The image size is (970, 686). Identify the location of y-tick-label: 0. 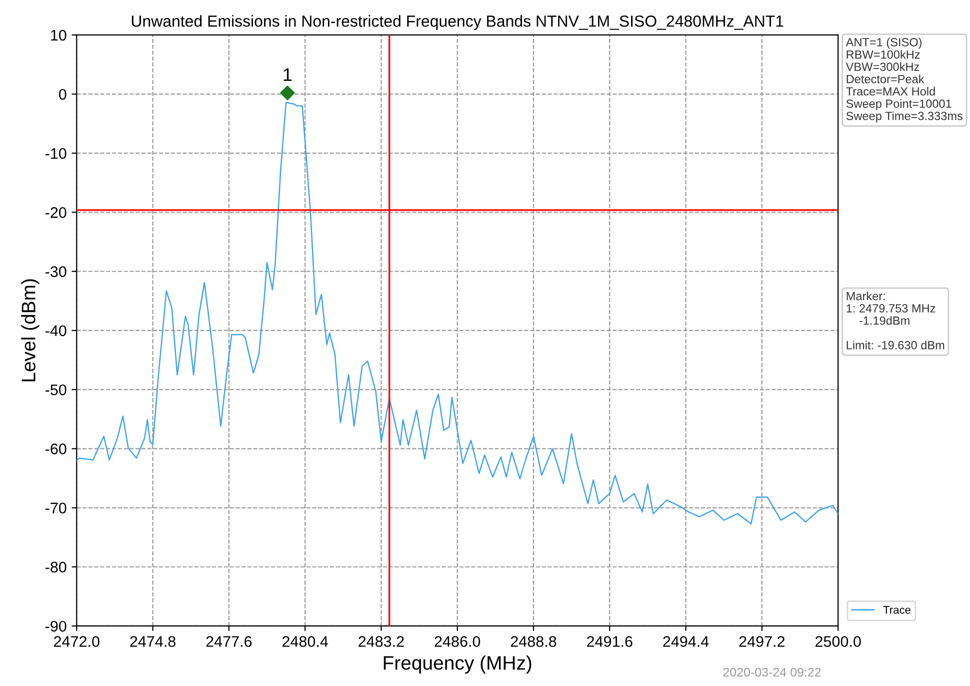
(62, 94).